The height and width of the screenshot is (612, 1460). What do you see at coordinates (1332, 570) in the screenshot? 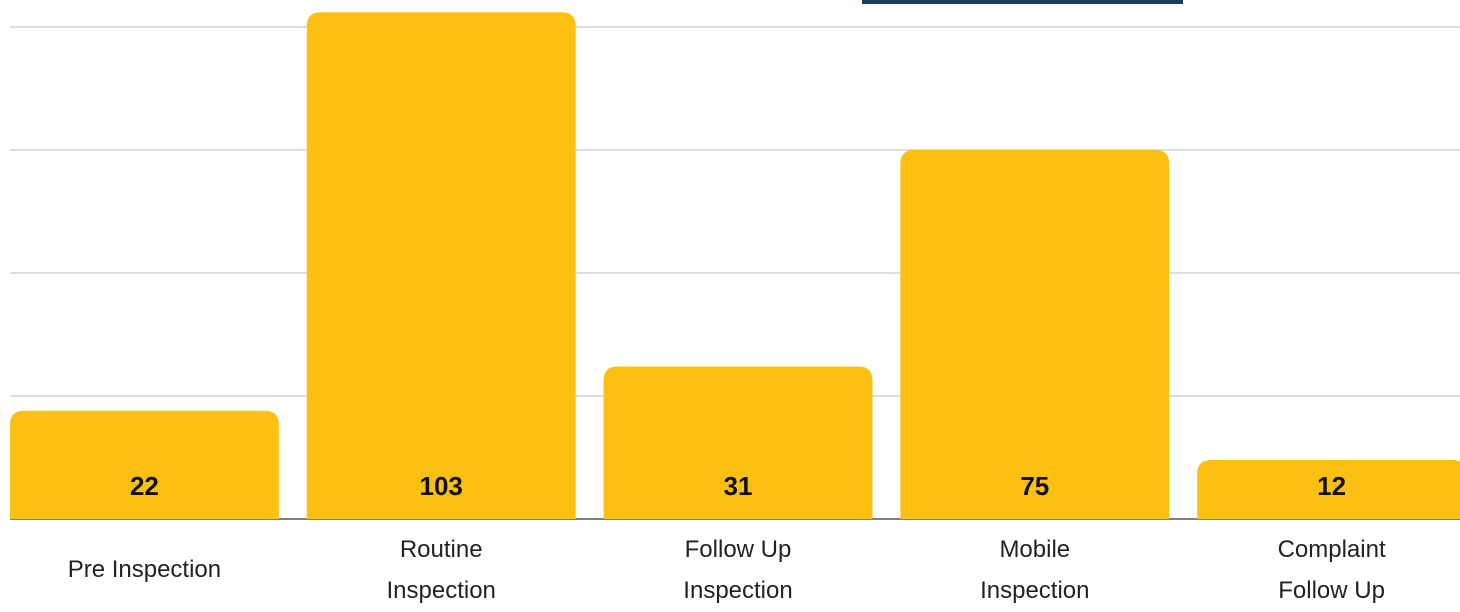
I see `x-tick-label: Complaint Follow Up` at bounding box center [1332, 570].